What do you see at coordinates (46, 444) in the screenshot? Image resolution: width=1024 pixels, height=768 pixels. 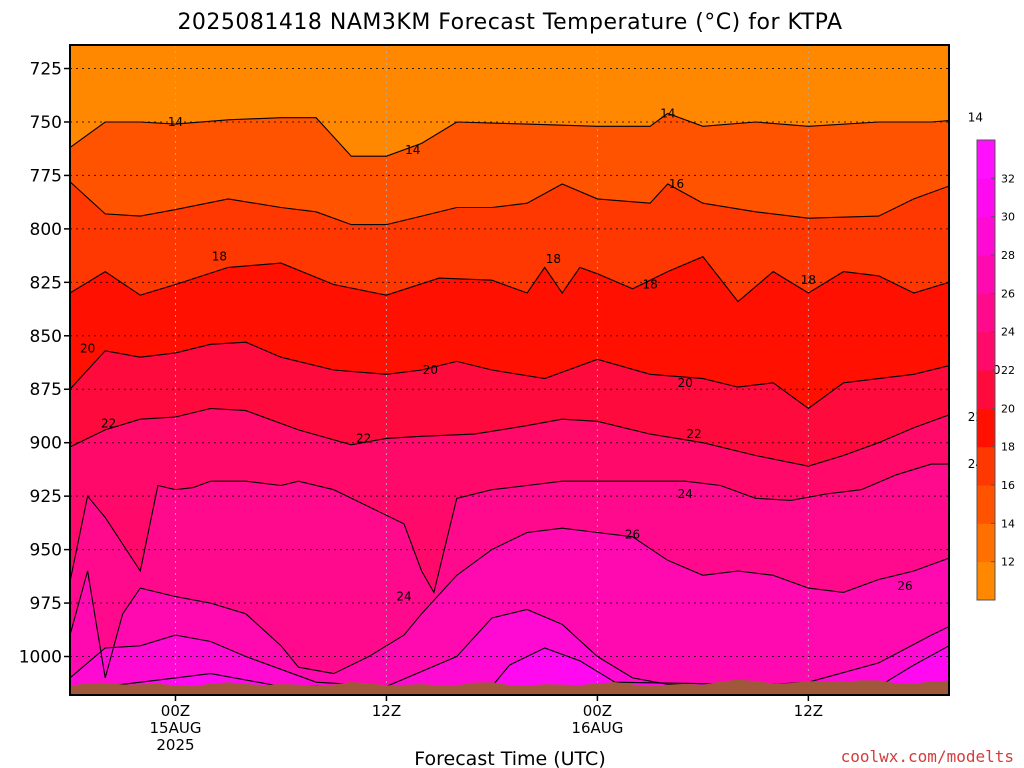 I see `y-tick-label-900: 900` at bounding box center [46, 444].